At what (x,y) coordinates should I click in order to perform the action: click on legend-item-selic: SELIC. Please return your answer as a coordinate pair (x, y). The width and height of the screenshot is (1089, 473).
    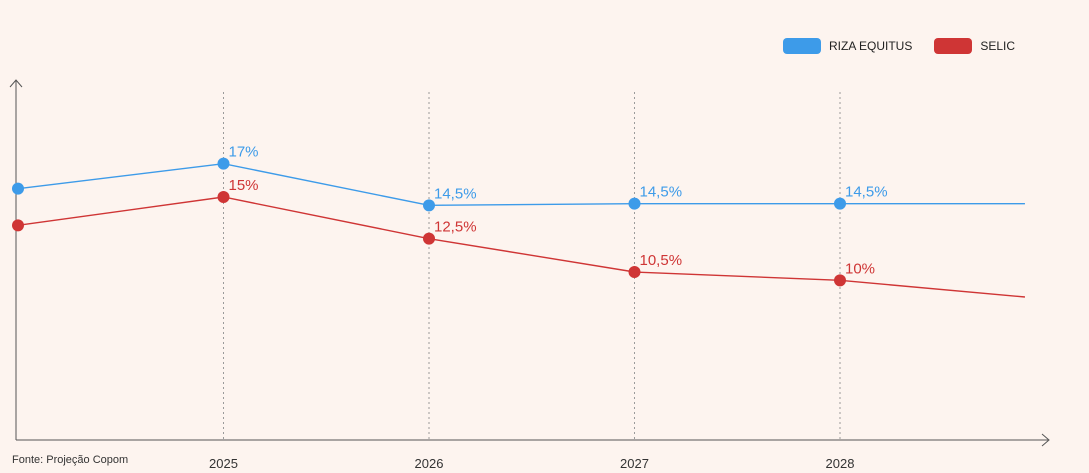
    Looking at the image, I should click on (974, 46).